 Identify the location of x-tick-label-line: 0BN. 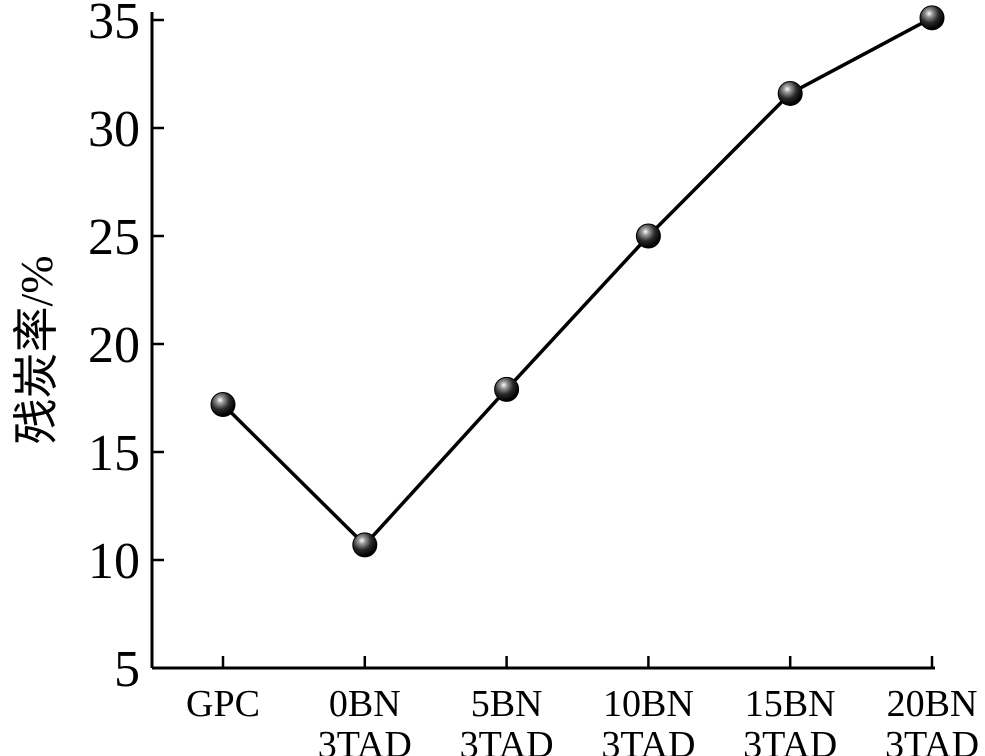
(365, 704).